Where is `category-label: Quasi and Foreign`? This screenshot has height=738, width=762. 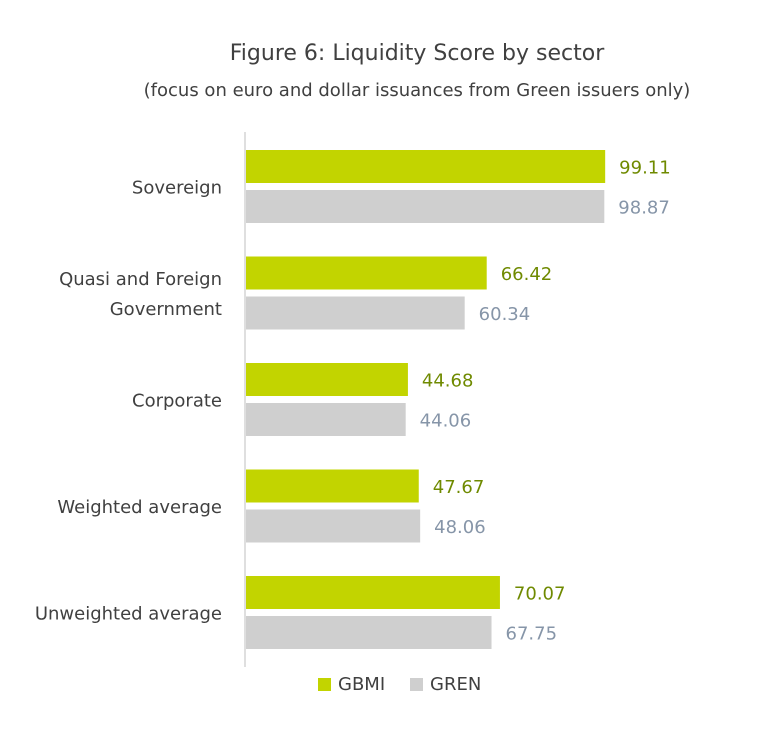 category-label: Quasi and Foreign is located at coordinates (140, 279).